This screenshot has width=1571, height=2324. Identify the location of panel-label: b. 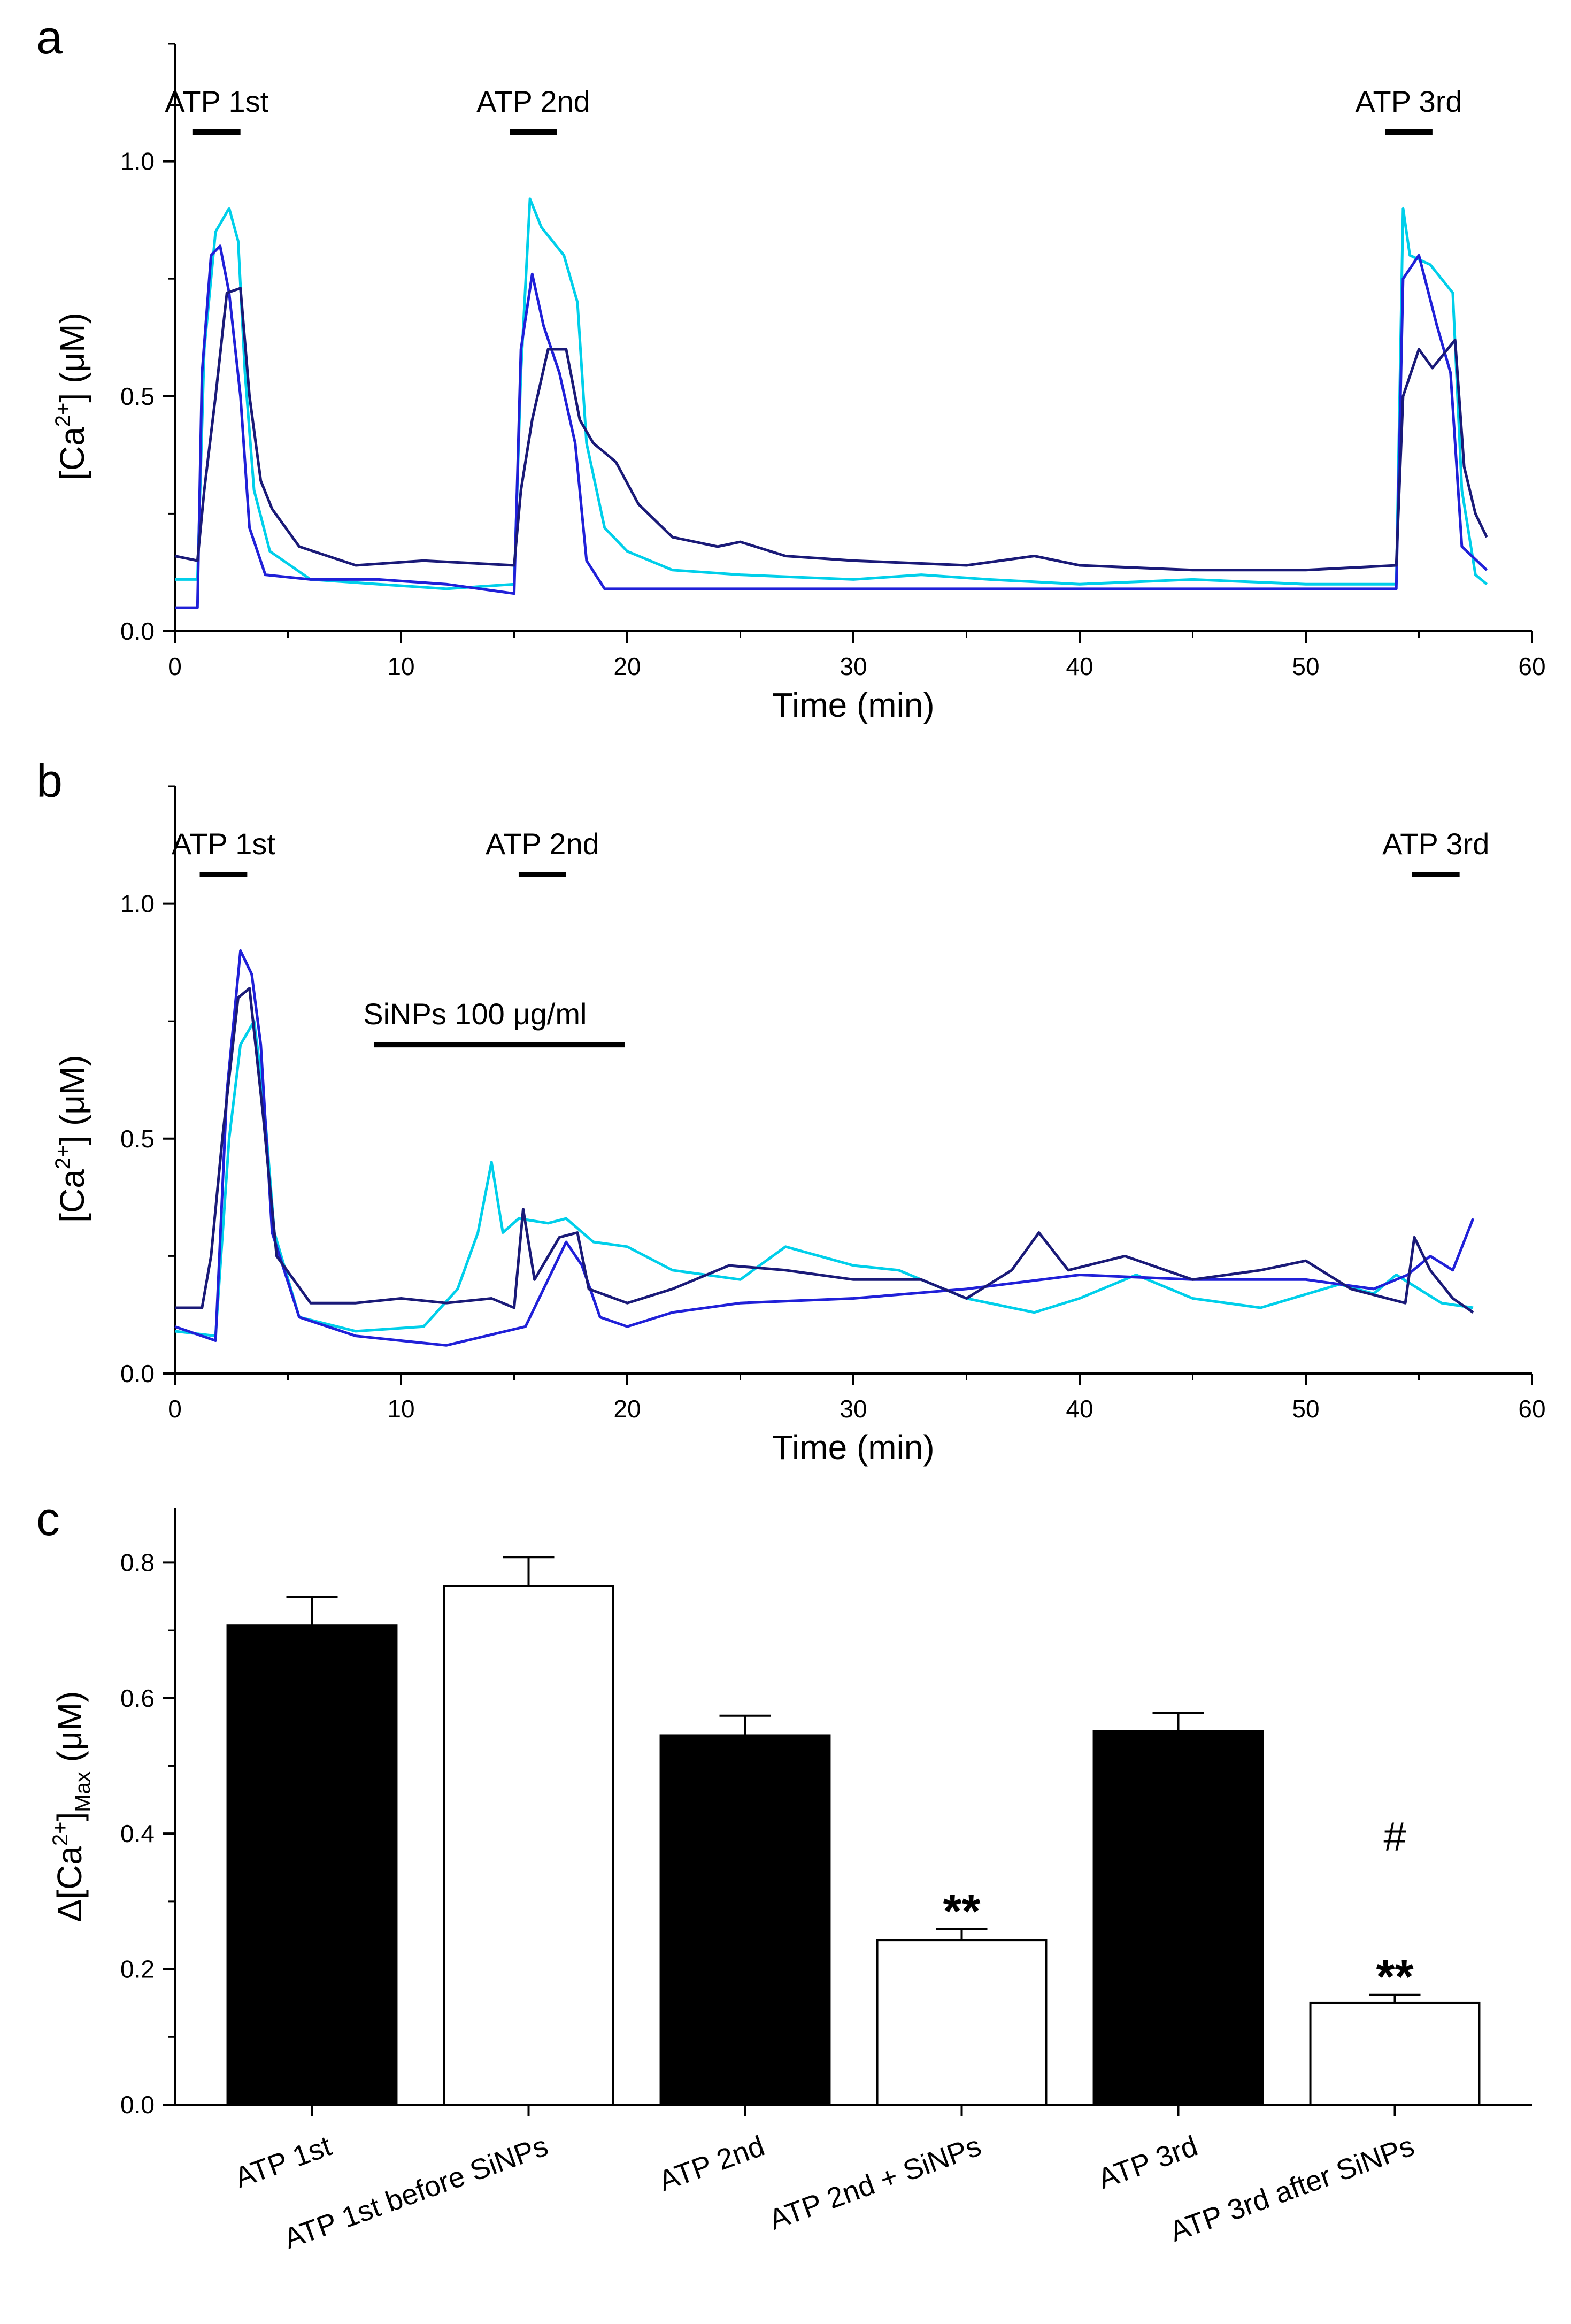
(49, 780).